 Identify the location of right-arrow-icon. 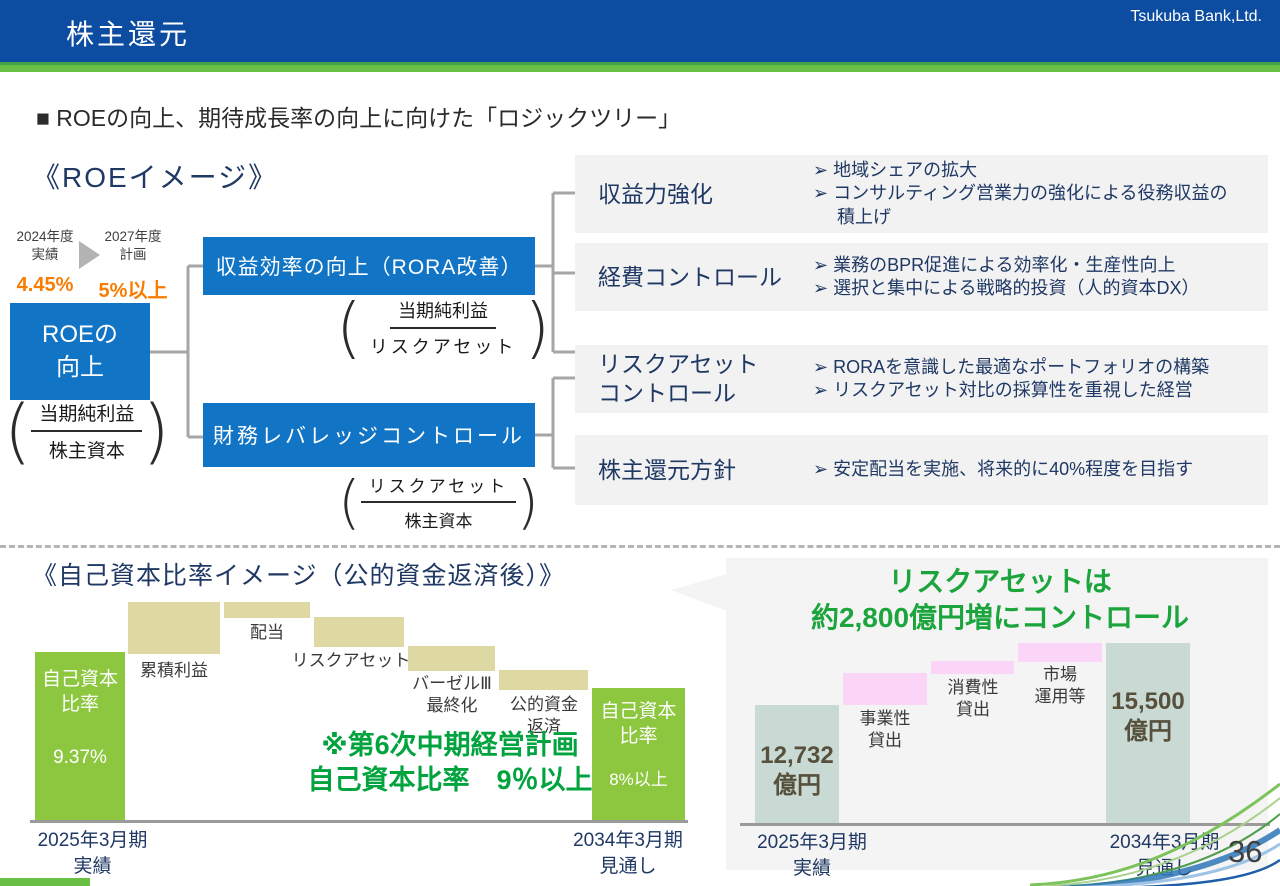
(89, 255).